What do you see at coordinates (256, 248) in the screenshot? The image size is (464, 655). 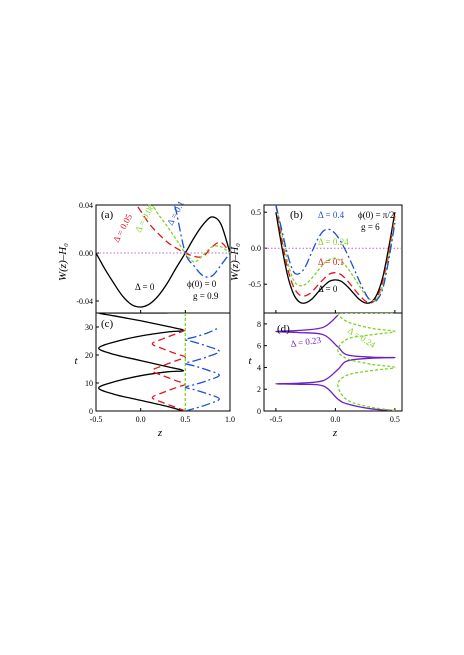 I see `panel-b-ytick-label: 0.0` at bounding box center [256, 248].